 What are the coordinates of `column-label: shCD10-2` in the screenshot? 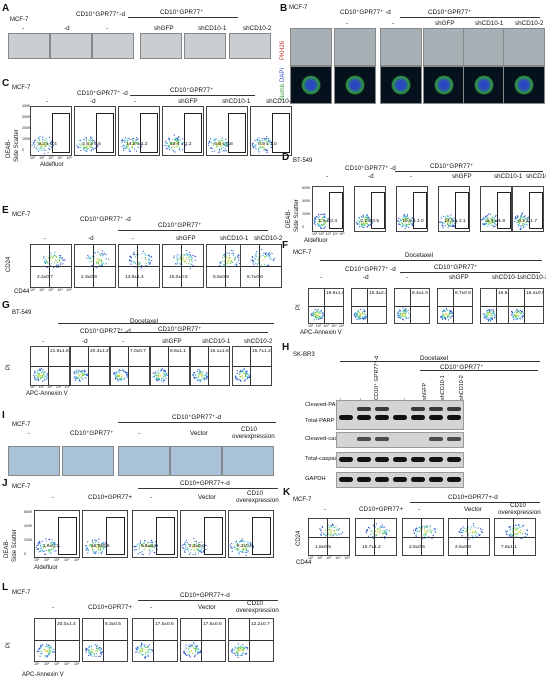 It's located at (529, 23).